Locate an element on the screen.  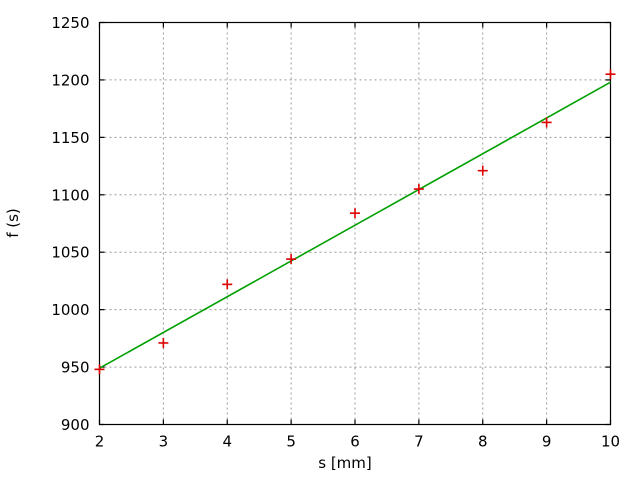
y-tick-label: 900 is located at coordinates (75, 425).